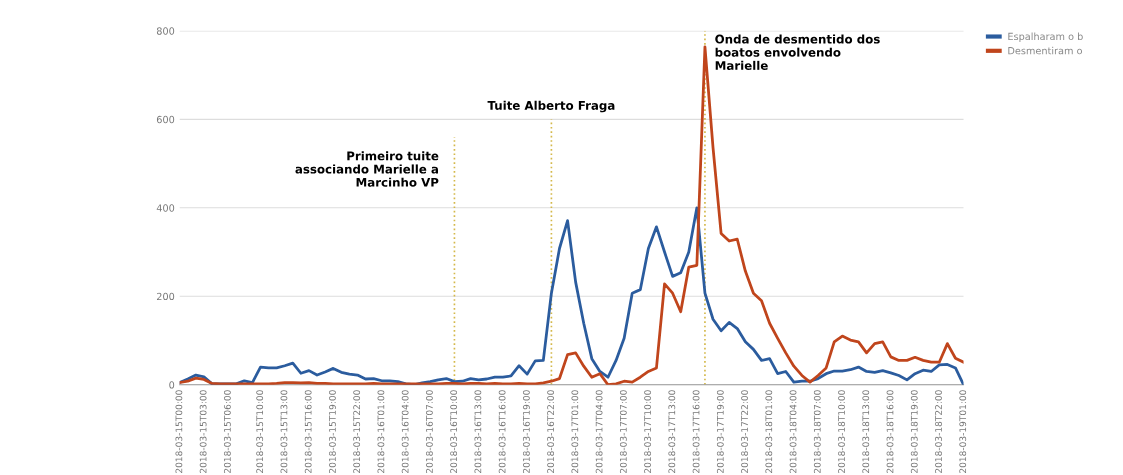  What do you see at coordinates (165, 119) in the screenshot?
I see `y-tick-label: 600` at bounding box center [165, 119].